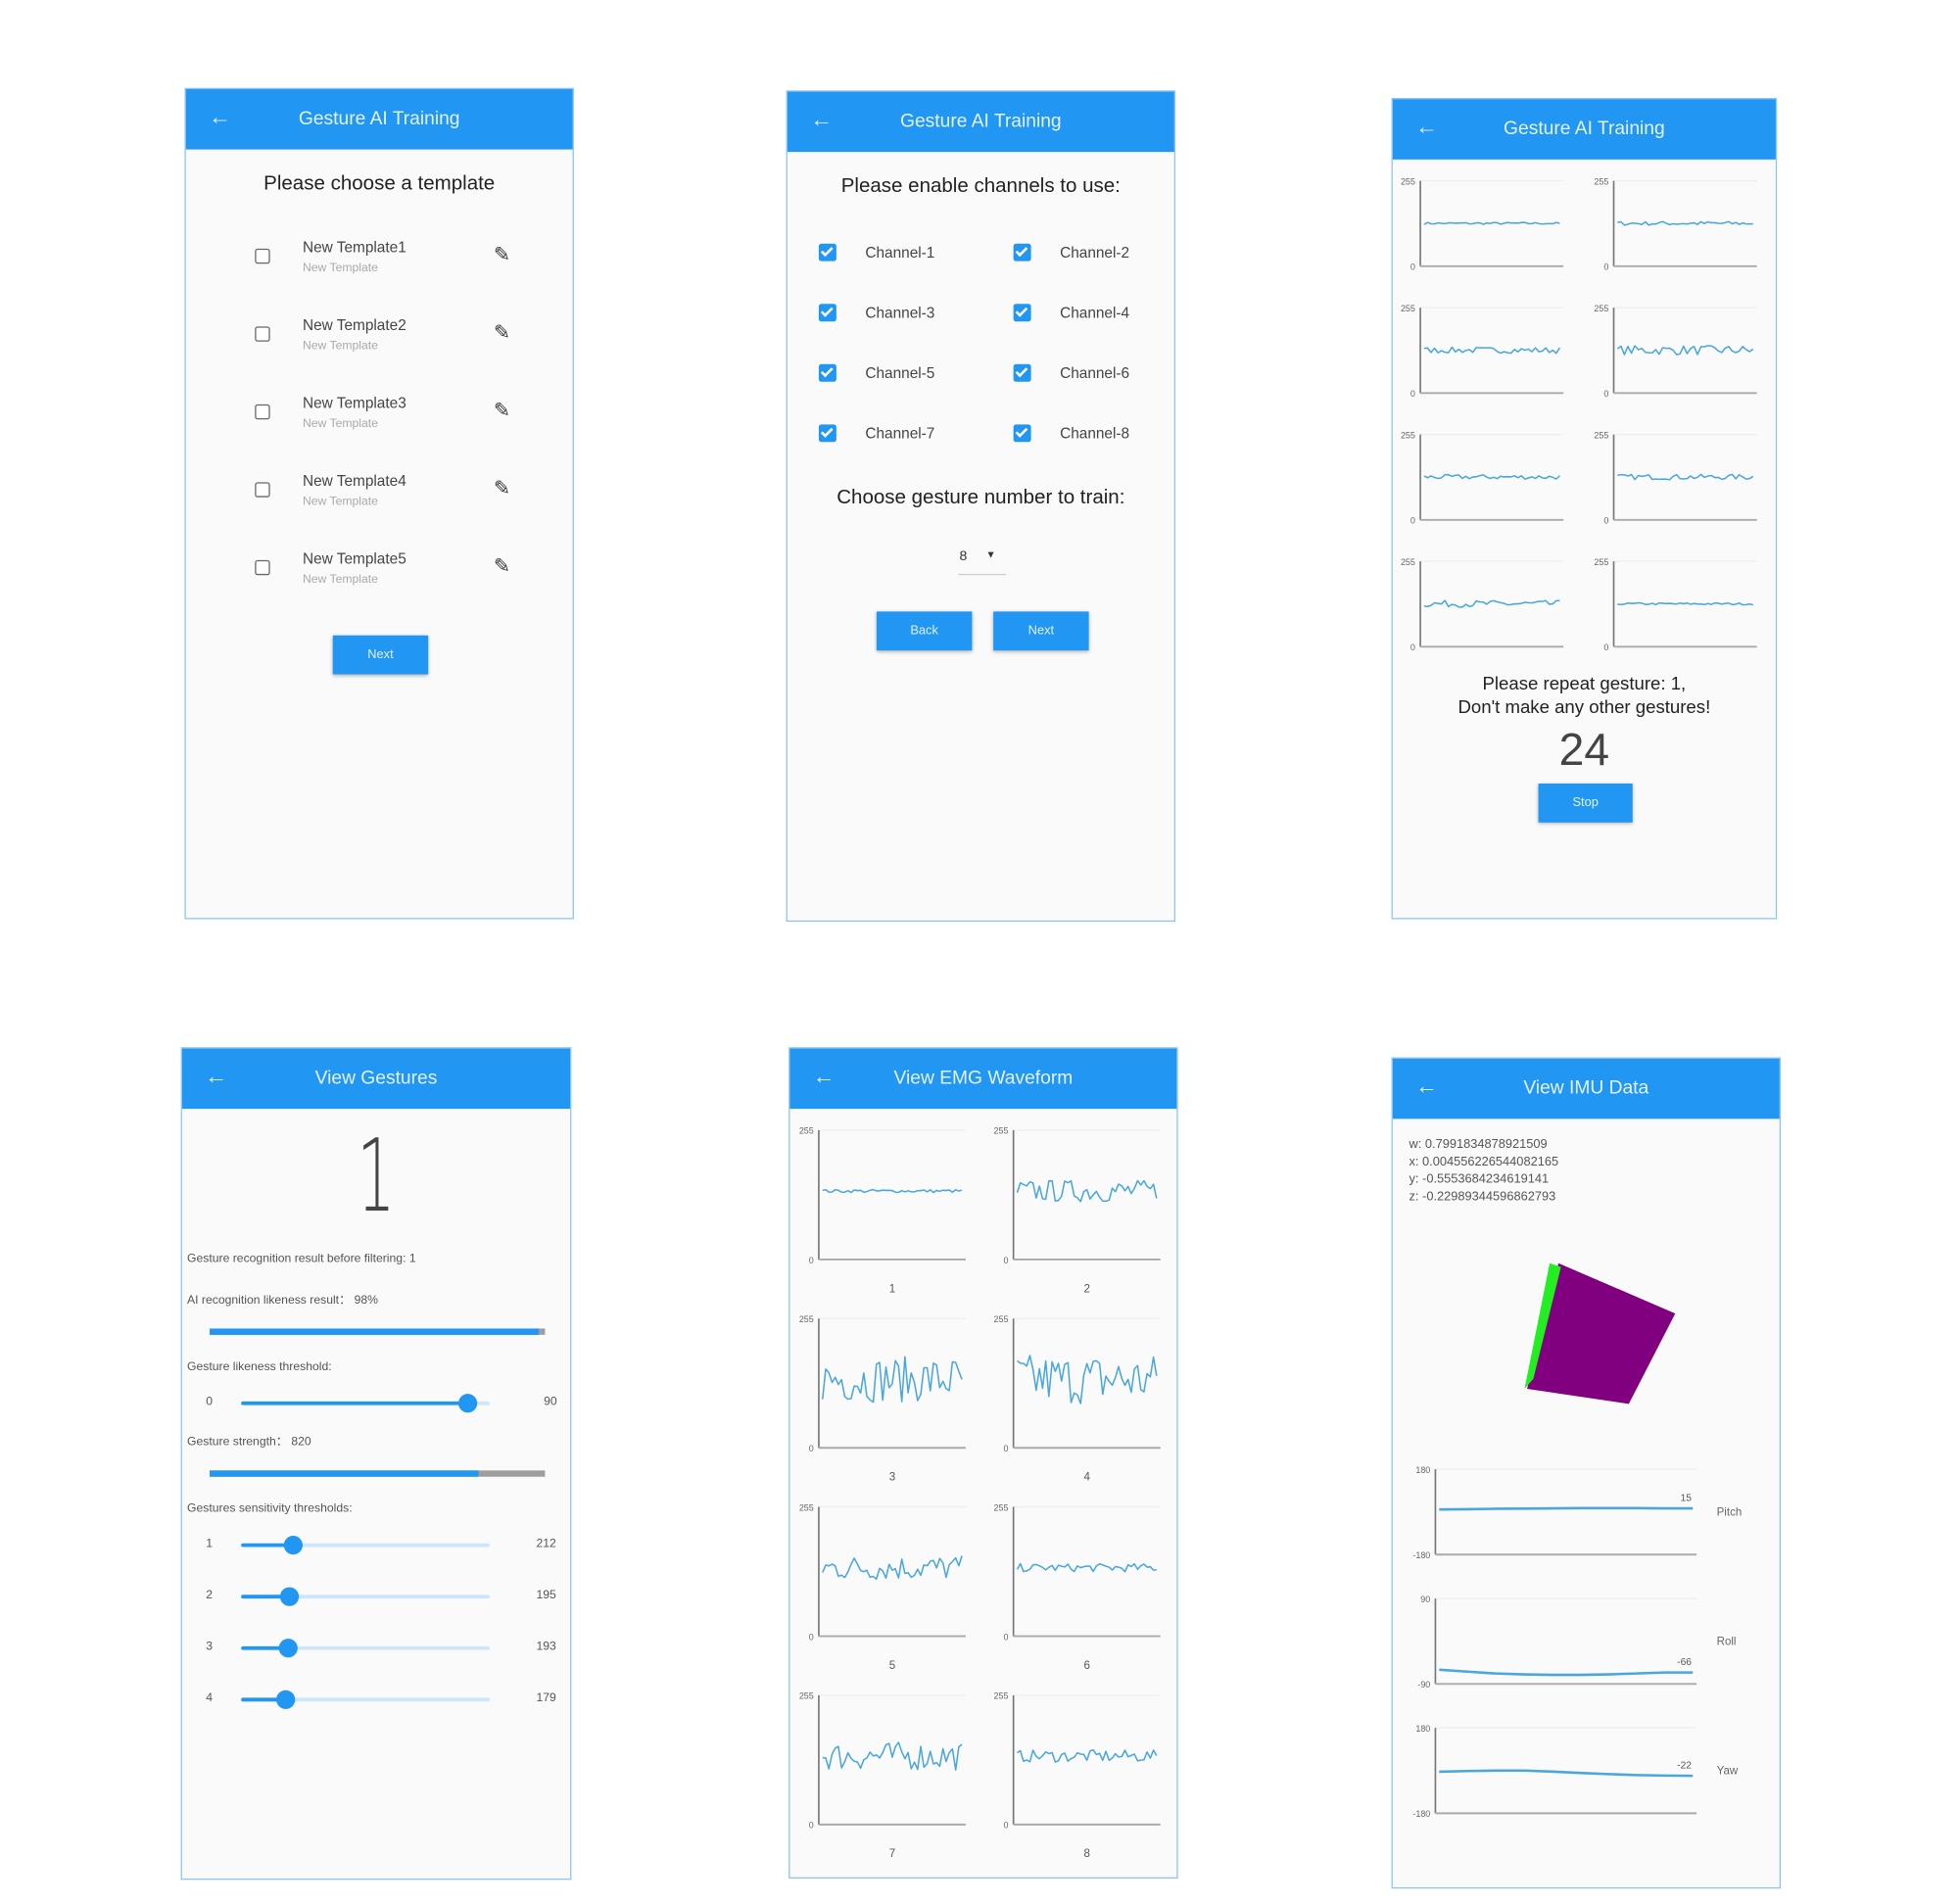  What do you see at coordinates (376, 1176) in the screenshot?
I see `recognized-gesture: 1` at bounding box center [376, 1176].